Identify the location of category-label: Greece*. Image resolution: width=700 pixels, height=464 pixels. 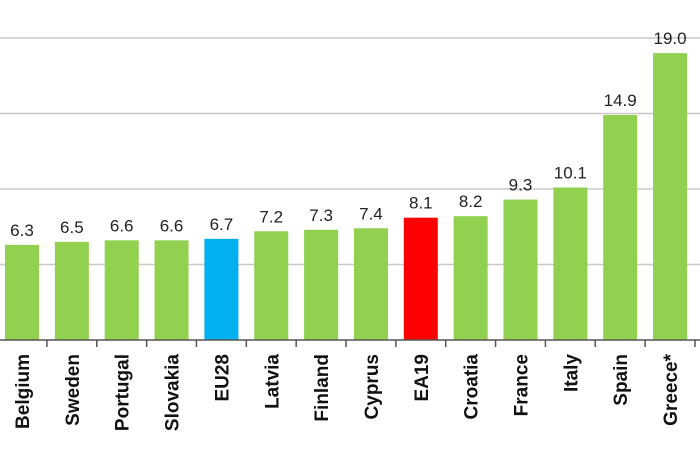
(671, 389).